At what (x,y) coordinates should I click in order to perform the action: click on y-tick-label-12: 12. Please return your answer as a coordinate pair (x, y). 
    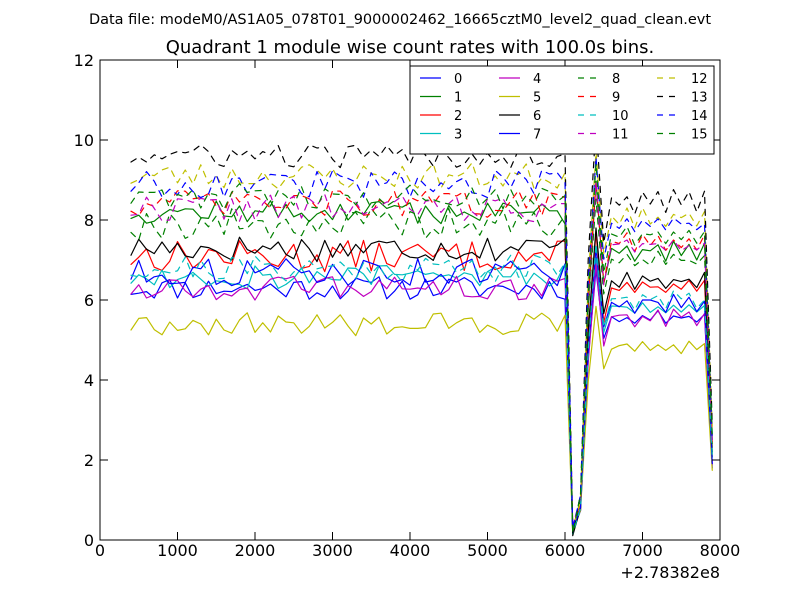
    Looking at the image, I should click on (84, 60).